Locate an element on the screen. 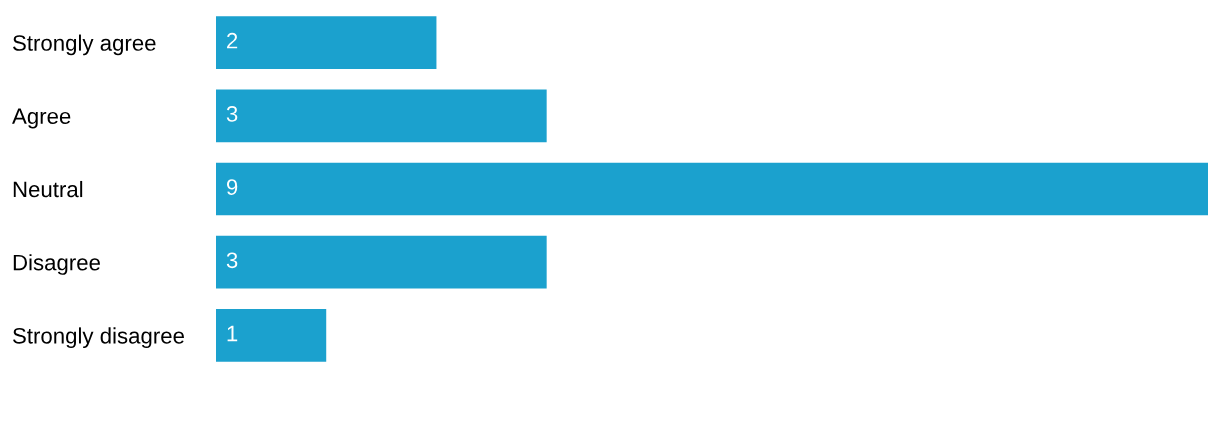 This screenshot has height=444, width=1220. y-tick-label: Disagree is located at coordinates (56, 264).